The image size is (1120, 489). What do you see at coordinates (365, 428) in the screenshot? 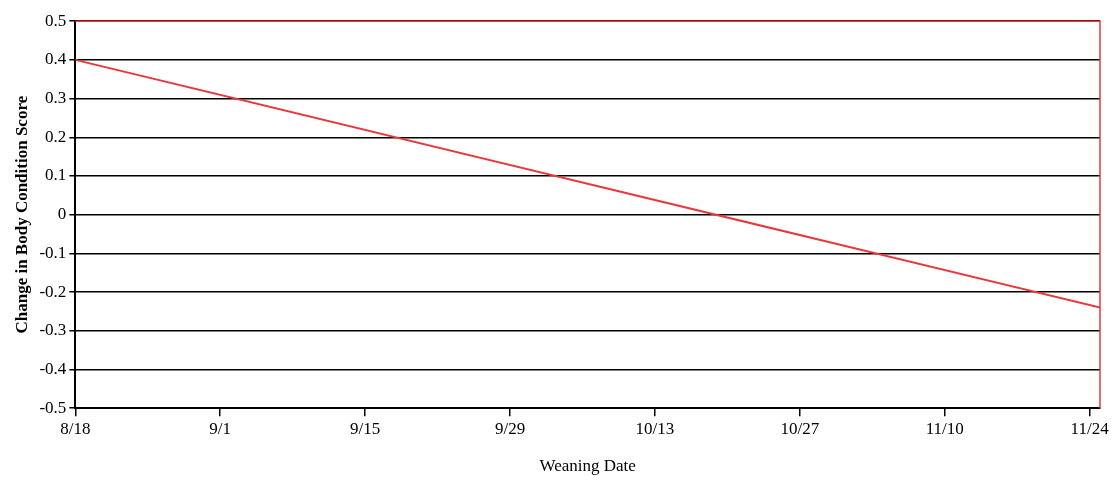
I see `x-tick-label: 9/15` at bounding box center [365, 428].